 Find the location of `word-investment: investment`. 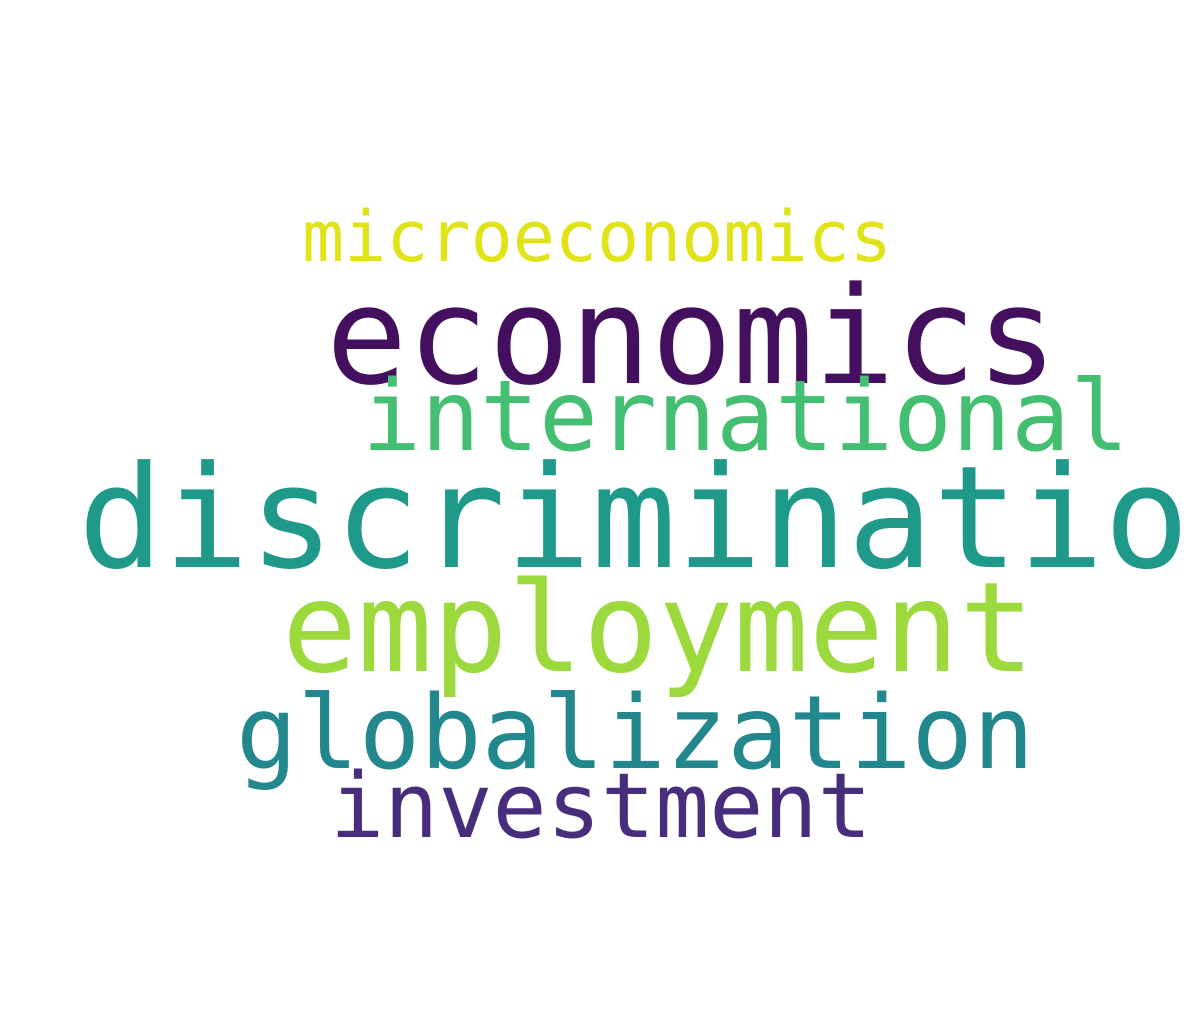

word-investment: investment is located at coordinates (601, 806).